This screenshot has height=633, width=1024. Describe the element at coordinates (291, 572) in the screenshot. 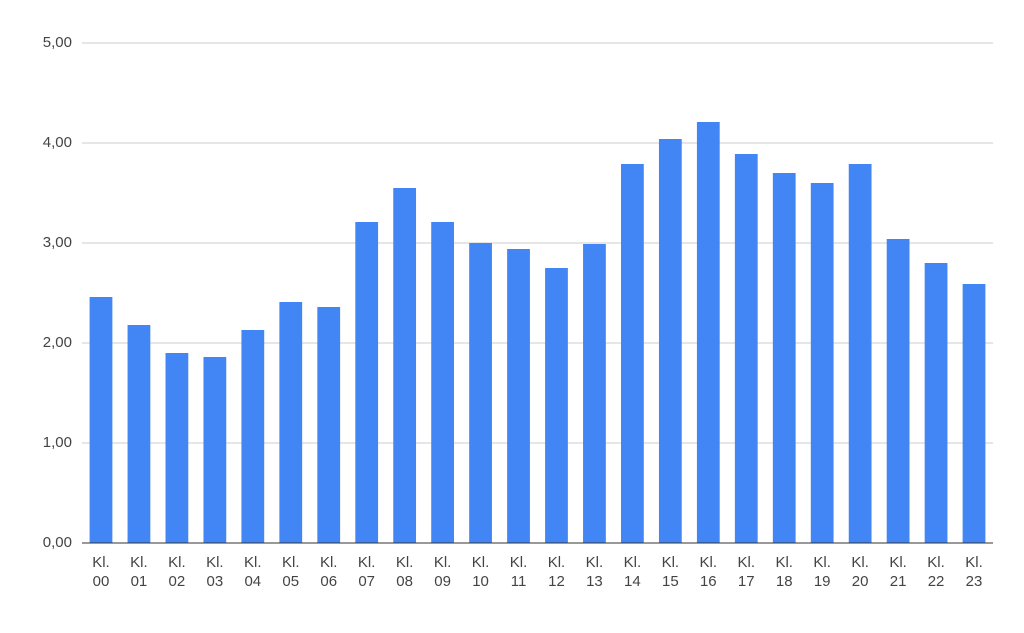

I see `x-tick-label: Kl. 05` at that location.